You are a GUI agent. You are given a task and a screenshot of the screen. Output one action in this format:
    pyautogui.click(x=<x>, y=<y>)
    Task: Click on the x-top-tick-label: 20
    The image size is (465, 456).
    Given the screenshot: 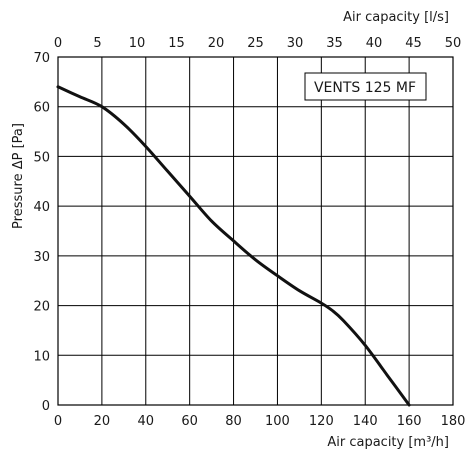 What is the action you would take?
    pyautogui.click(x=216, y=43)
    